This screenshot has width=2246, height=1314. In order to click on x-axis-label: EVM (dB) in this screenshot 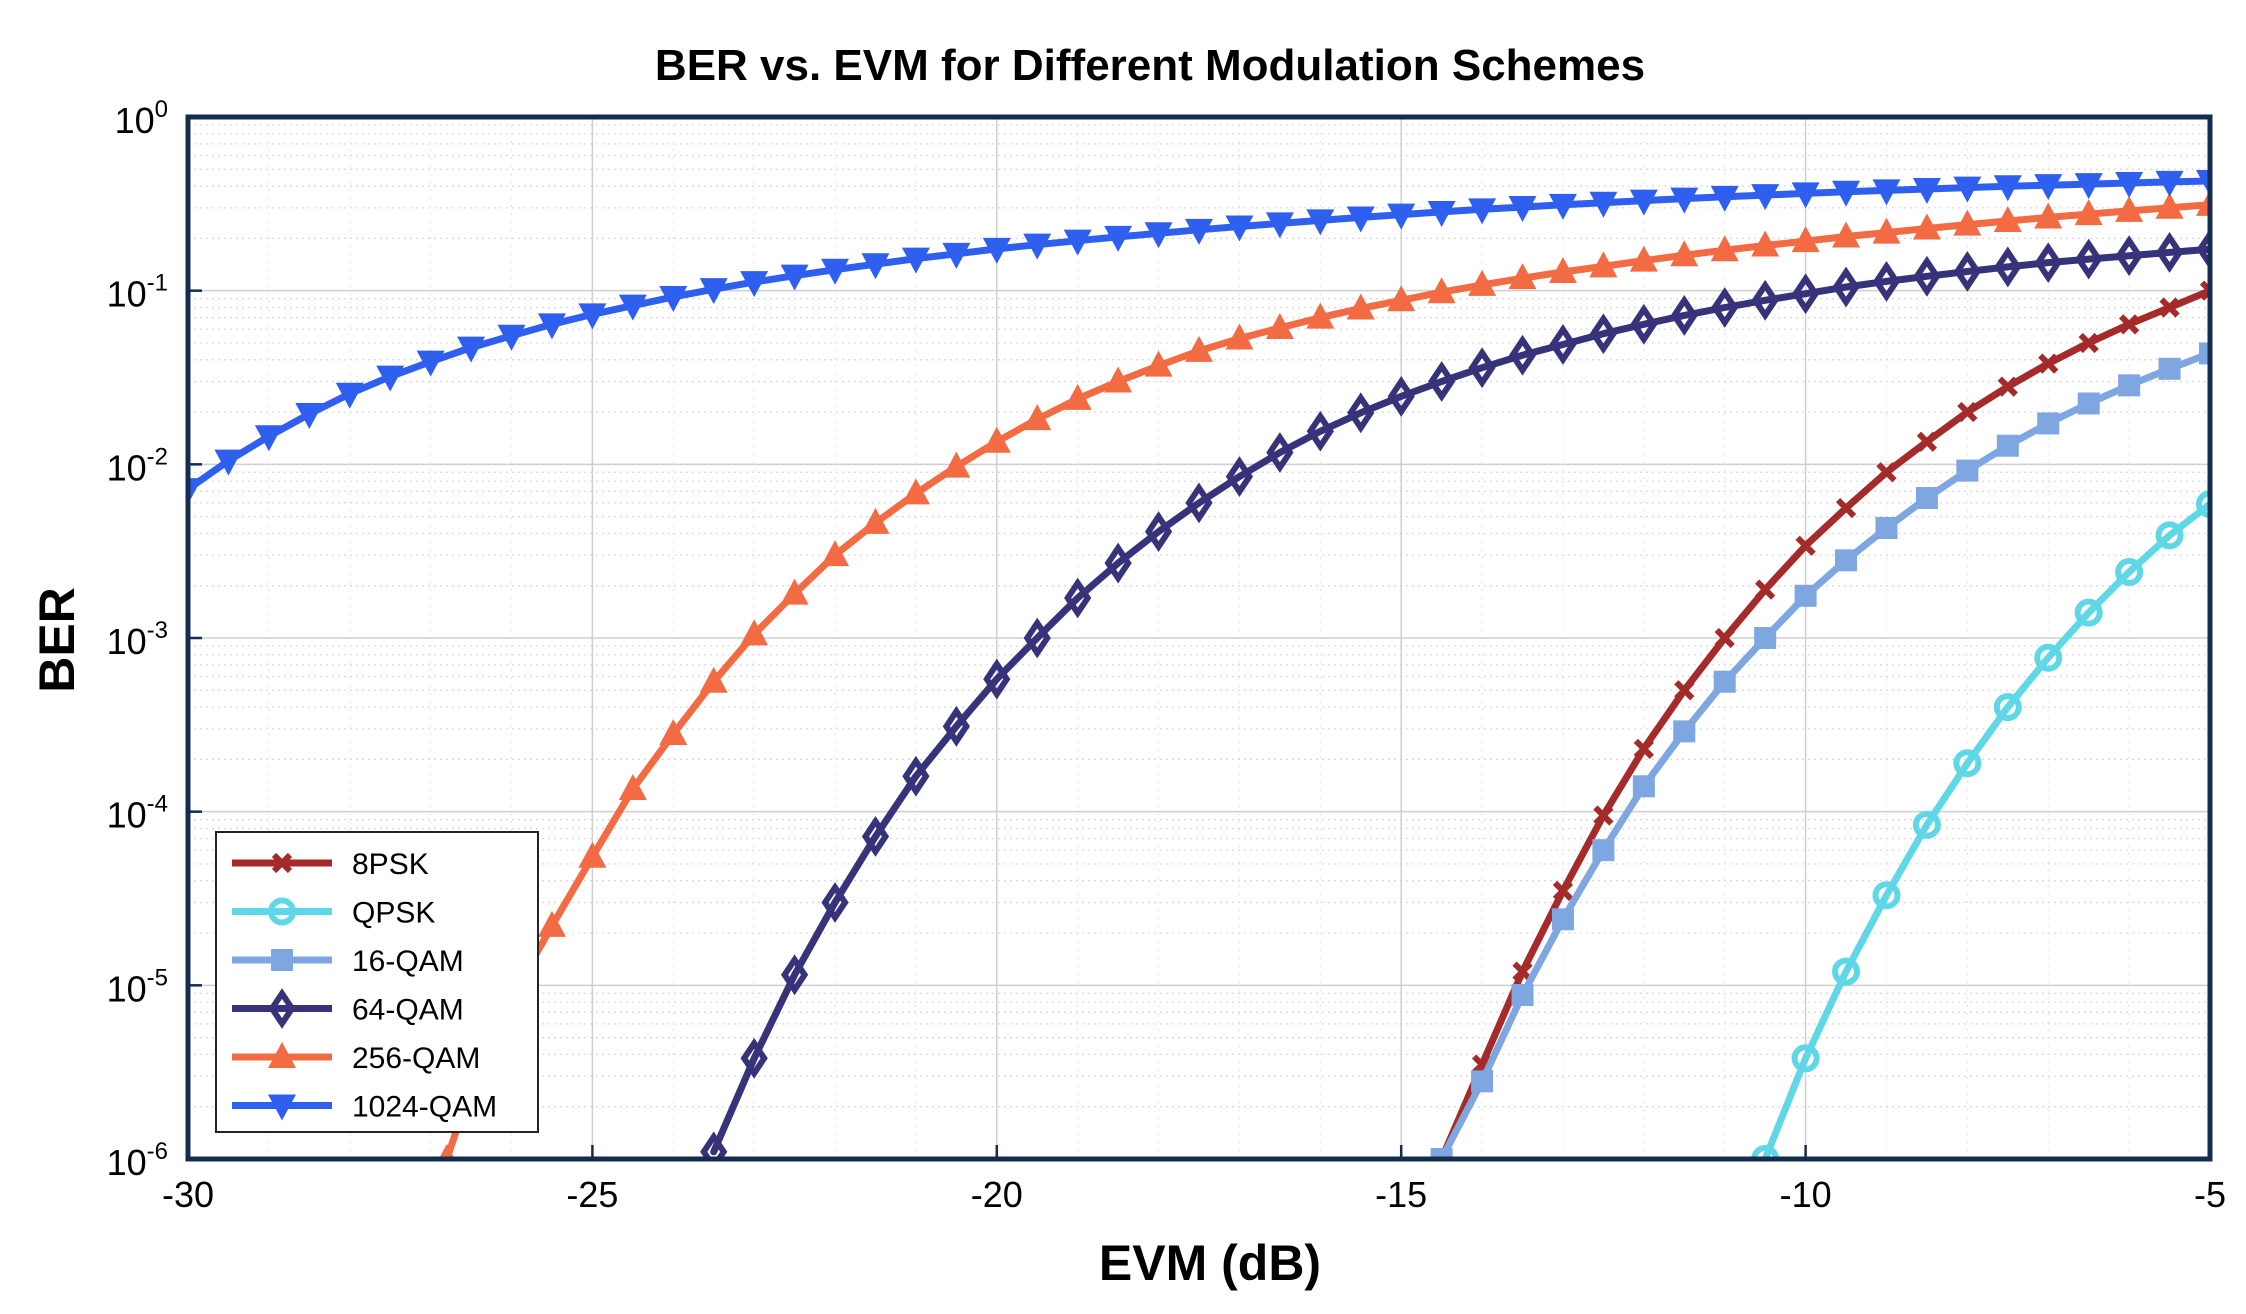, I will do `click(1210, 1263)`.